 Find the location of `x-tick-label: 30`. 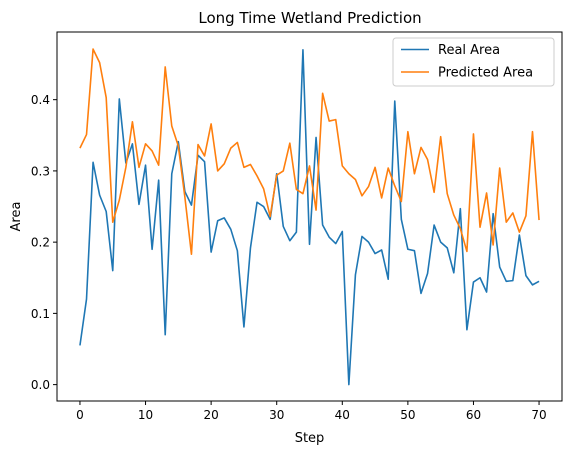

x-tick-label: 30 is located at coordinates (276, 415).